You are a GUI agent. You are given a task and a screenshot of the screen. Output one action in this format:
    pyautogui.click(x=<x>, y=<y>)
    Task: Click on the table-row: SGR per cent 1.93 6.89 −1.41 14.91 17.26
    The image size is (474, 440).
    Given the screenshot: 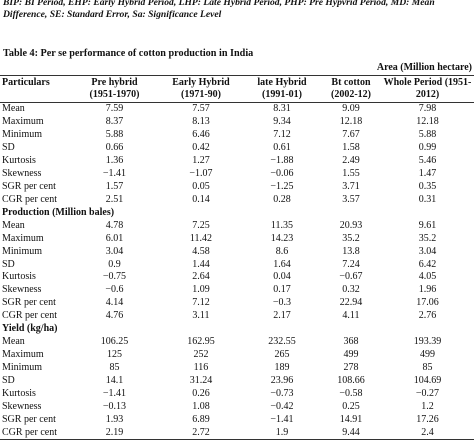 What is the action you would take?
    pyautogui.click(x=237, y=419)
    